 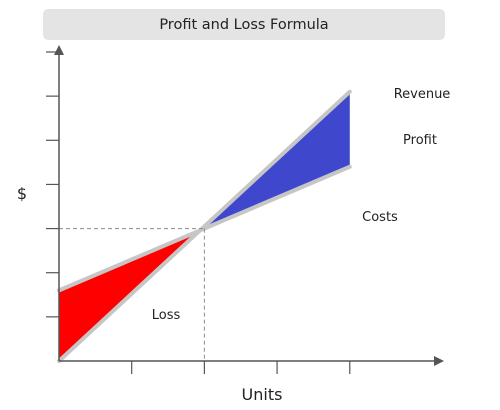 What do you see at coordinates (380, 217) in the screenshot?
I see `series-label-costs: Costs` at bounding box center [380, 217].